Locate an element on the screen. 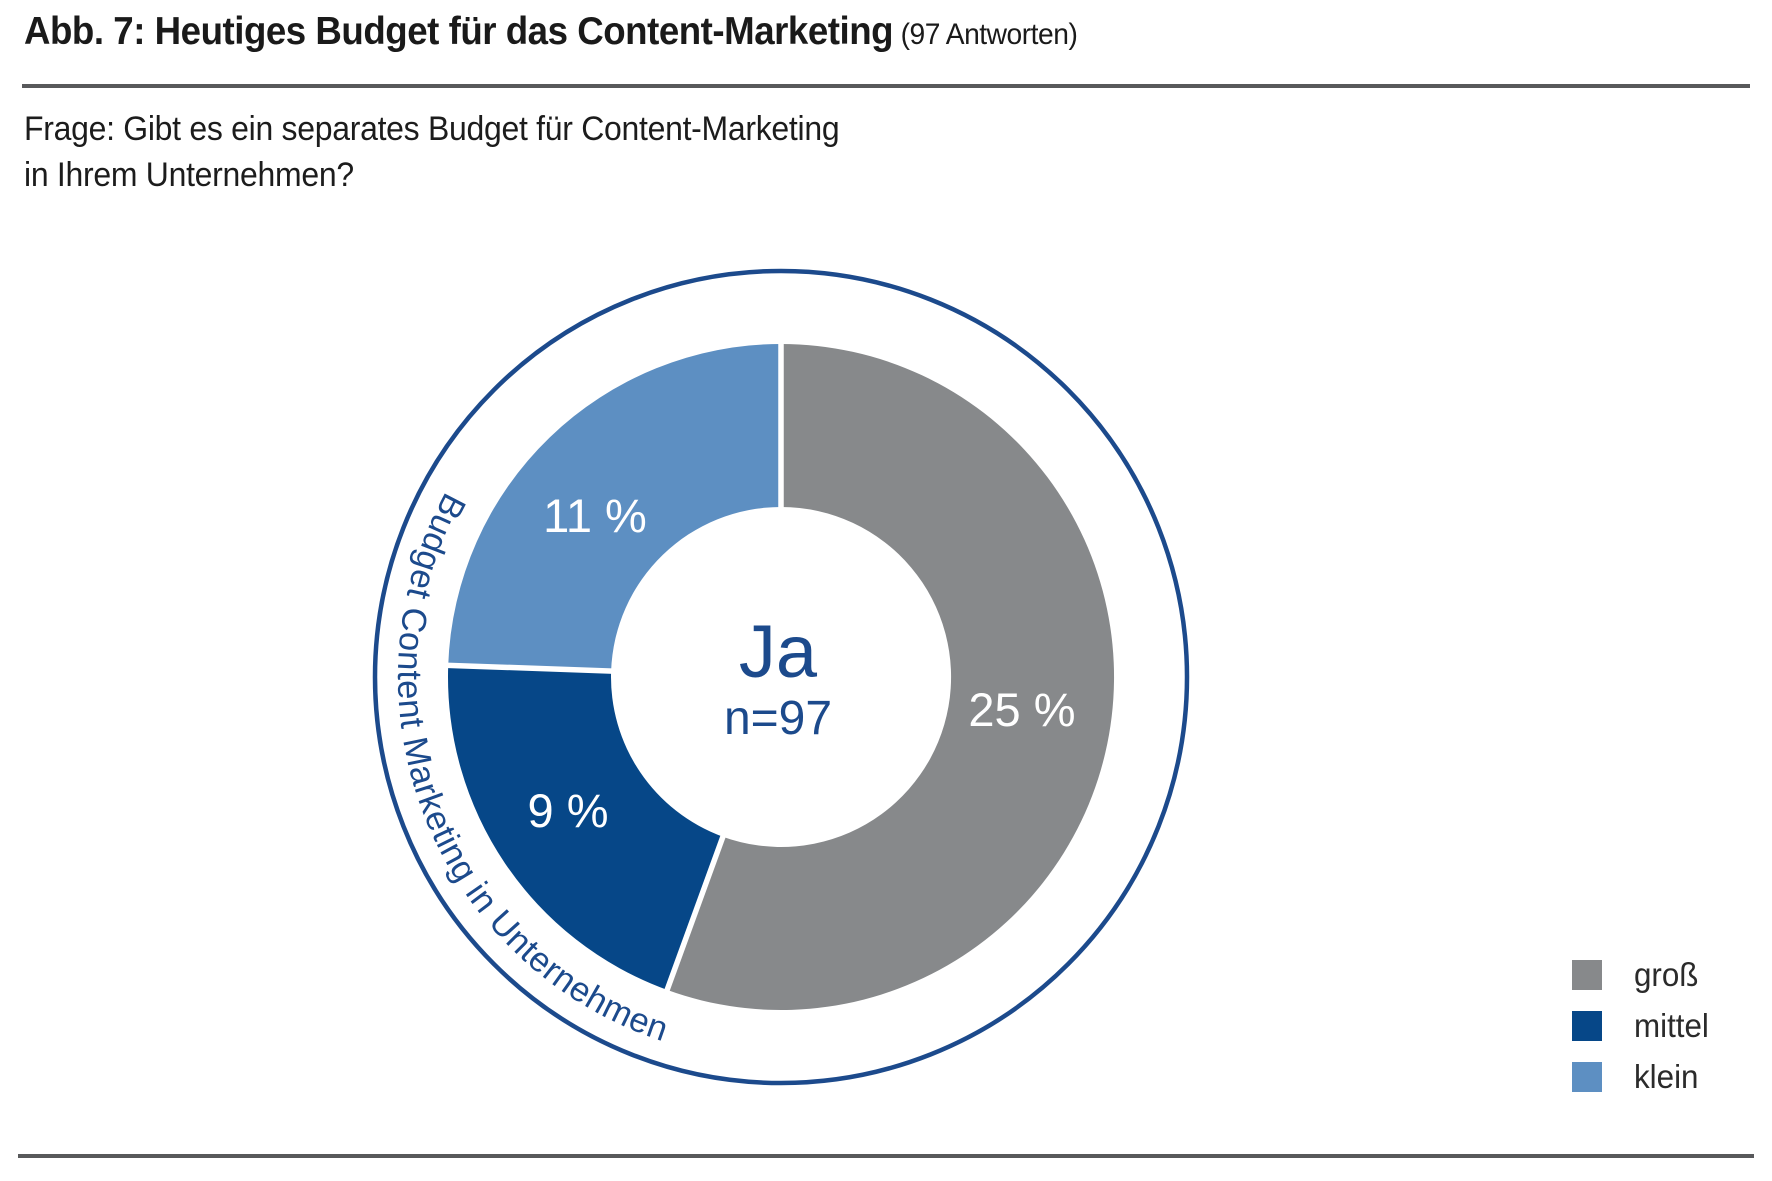  legend: groß mittel klein is located at coordinates (1642, 1034).